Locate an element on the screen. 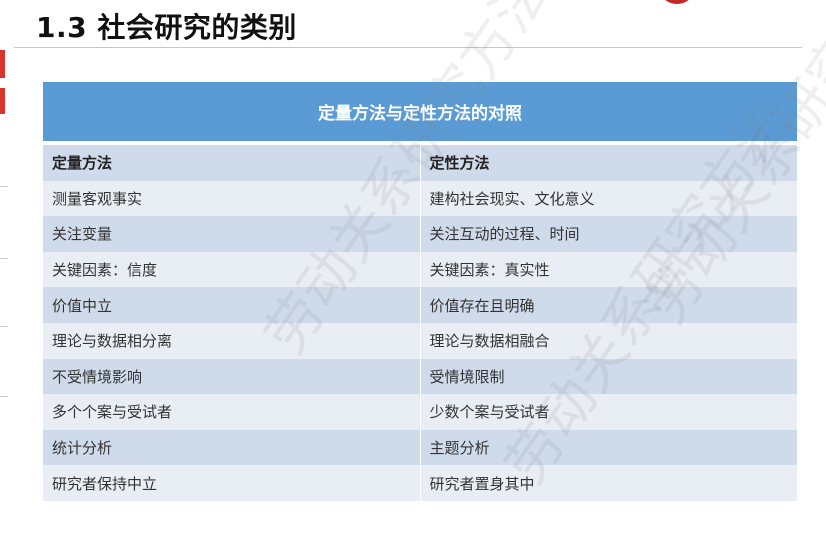 This screenshot has height=534, width=826. slide-title: 1.3 社会研究的类别 is located at coordinates (166, 27).